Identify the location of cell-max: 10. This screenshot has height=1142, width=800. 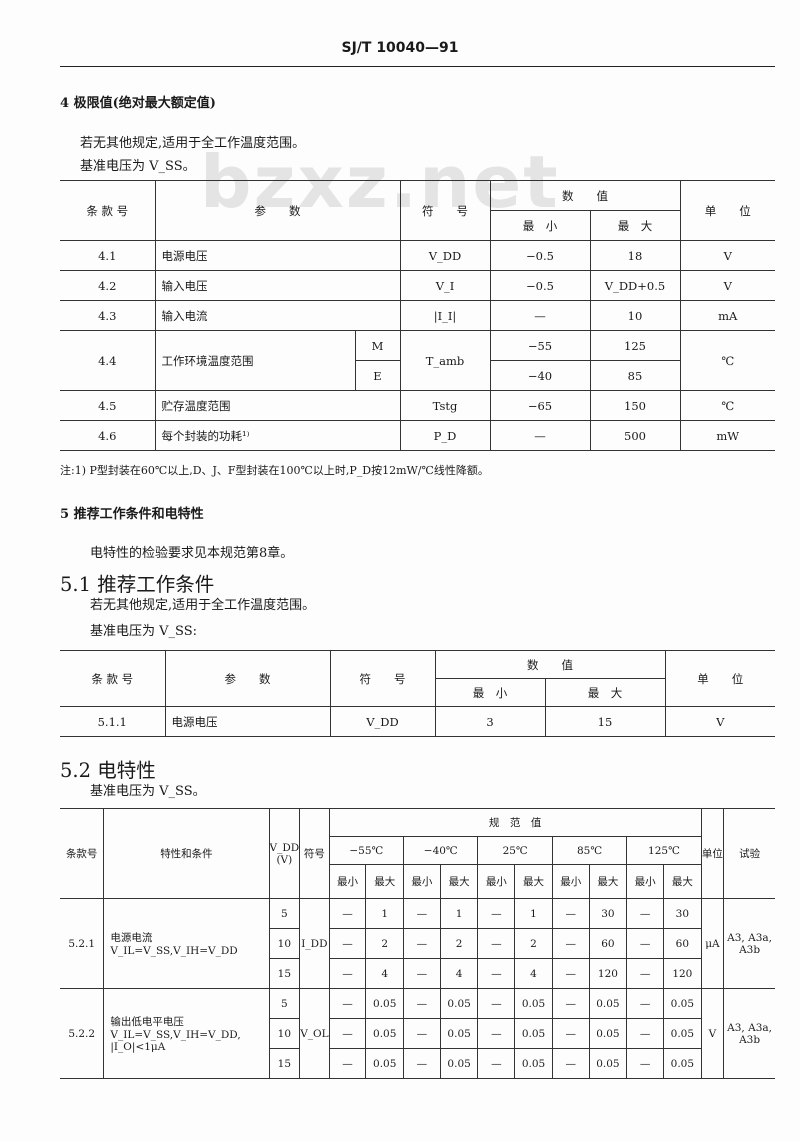
(635, 315).